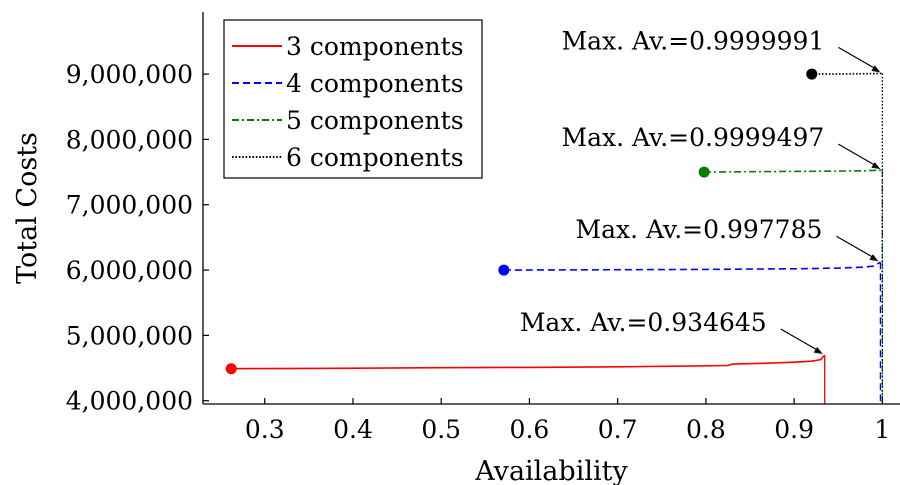 This screenshot has width=900, height=485. I want to click on series-4-components, so click(690, 332).